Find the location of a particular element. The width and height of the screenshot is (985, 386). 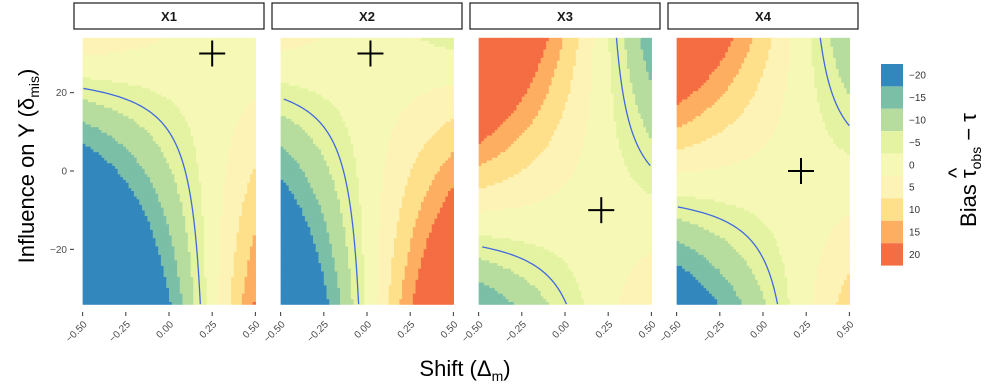

contour-fill is located at coordinates (169, 171).